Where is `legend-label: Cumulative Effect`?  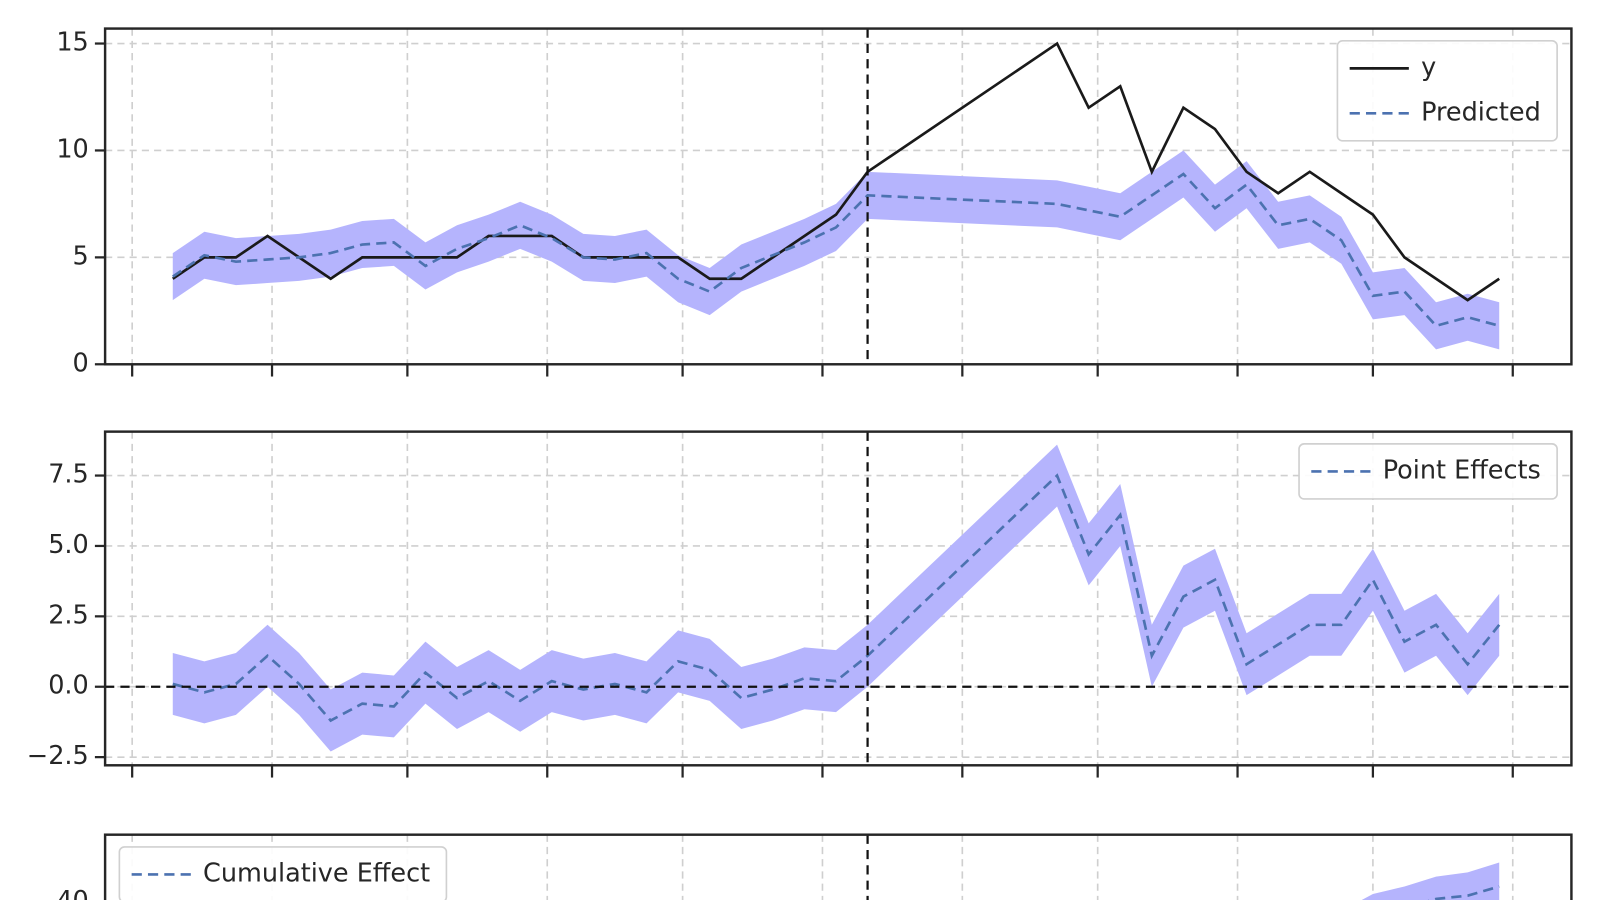 legend-label: Cumulative Effect is located at coordinates (316, 873).